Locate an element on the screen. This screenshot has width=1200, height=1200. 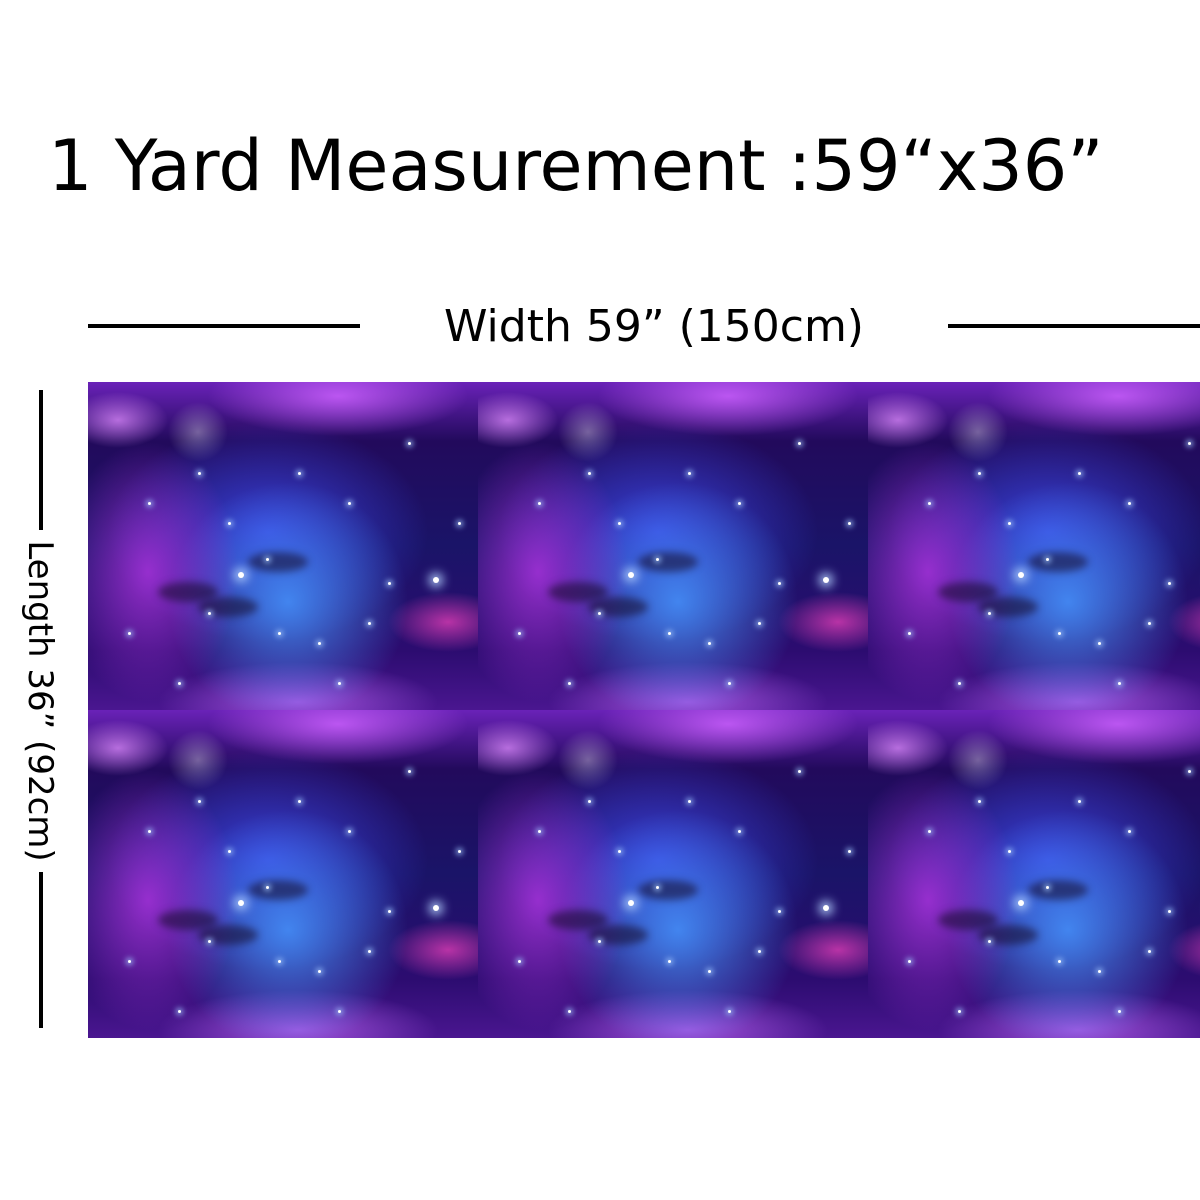
length-label: Length 36” (92cm) is located at coordinates (40, 701).